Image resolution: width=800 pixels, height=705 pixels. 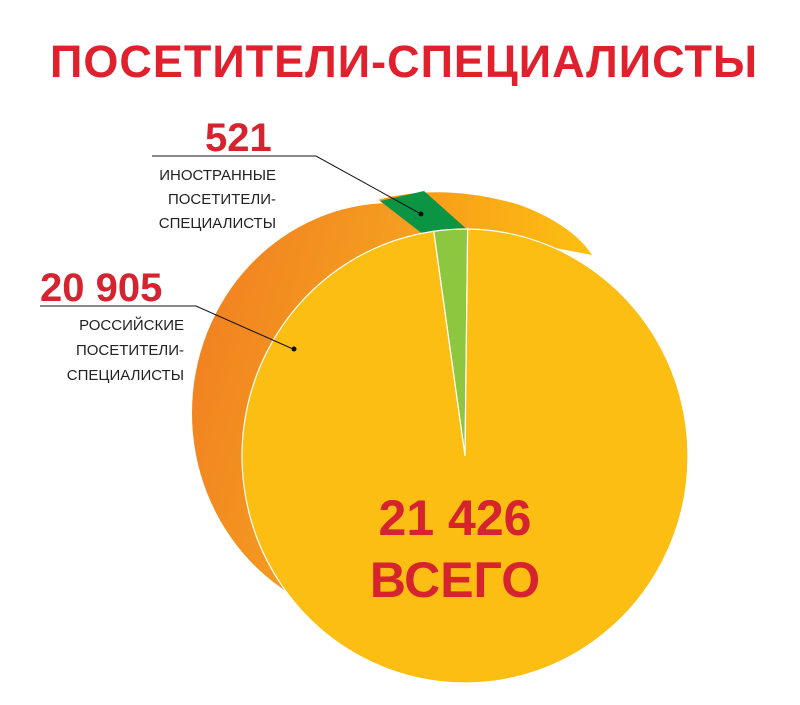 I want to click on russian-label-line3: СПЕЦИАЛИСТЫ, so click(x=125, y=375).